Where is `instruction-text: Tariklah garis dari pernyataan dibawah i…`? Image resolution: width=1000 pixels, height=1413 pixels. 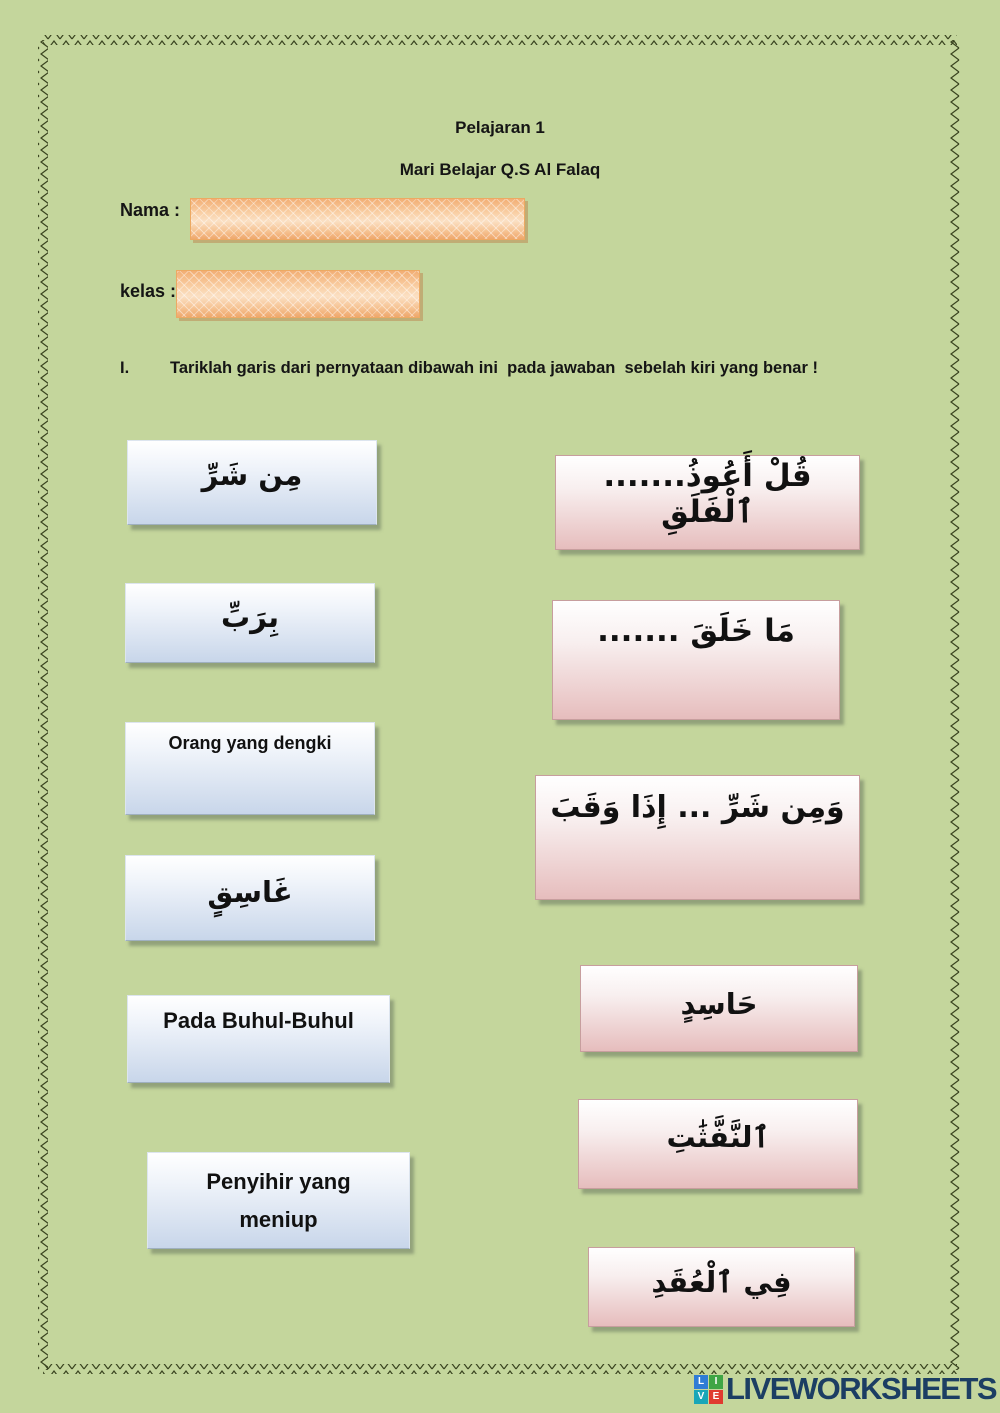 instruction-text: Tariklah garis dari pernyataan dibawah i… is located at coordinates (494, 368).